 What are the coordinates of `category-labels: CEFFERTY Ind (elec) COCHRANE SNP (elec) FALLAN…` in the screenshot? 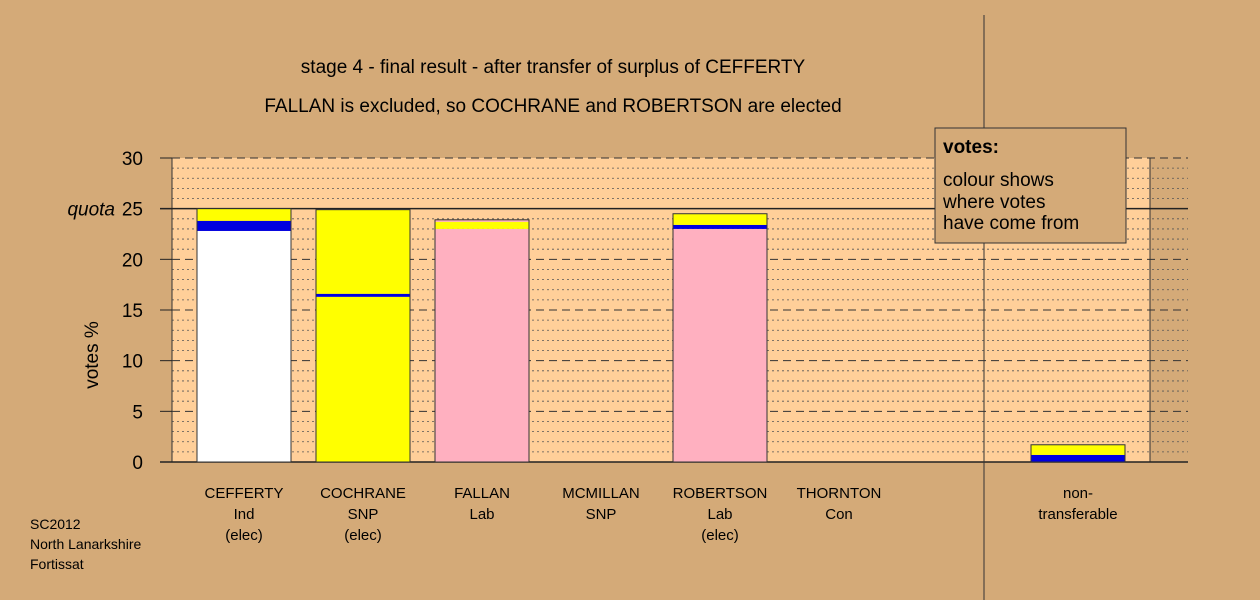 It's located at (661, 514).